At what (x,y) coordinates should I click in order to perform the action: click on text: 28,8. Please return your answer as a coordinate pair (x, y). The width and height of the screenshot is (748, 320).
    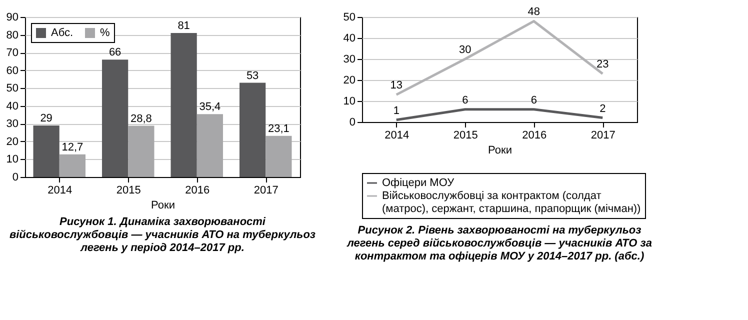
    Looking at the image, I should click on (141, 118).